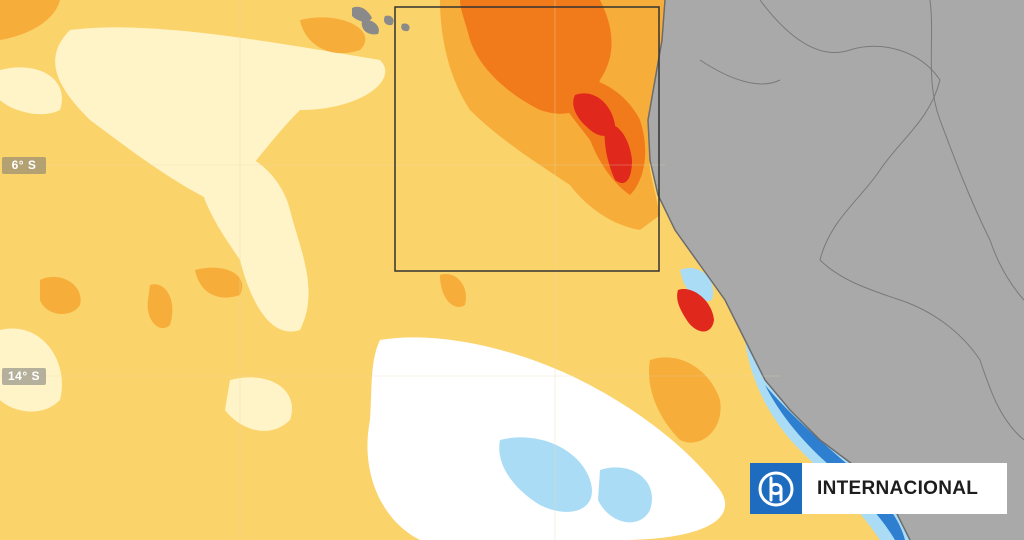 This screenshot has width=1024, height=540. Describe the element at coordinates (904, 488) in the screenshot. I see `section-label: INTERNACIONAL` at that location.